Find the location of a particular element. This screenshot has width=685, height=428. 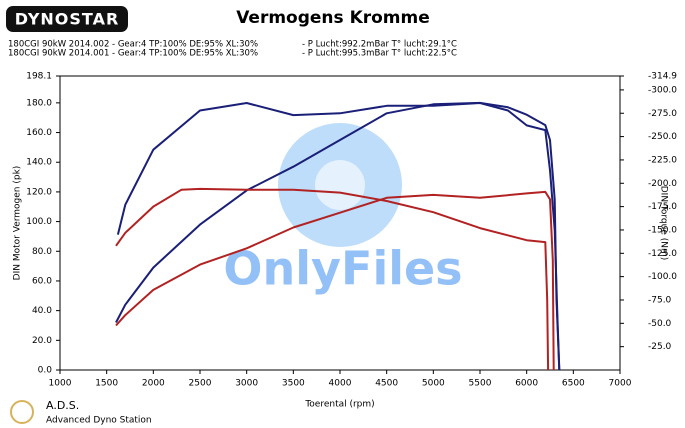

x-tick-label: 3500 is located at coordinates (293, 384).